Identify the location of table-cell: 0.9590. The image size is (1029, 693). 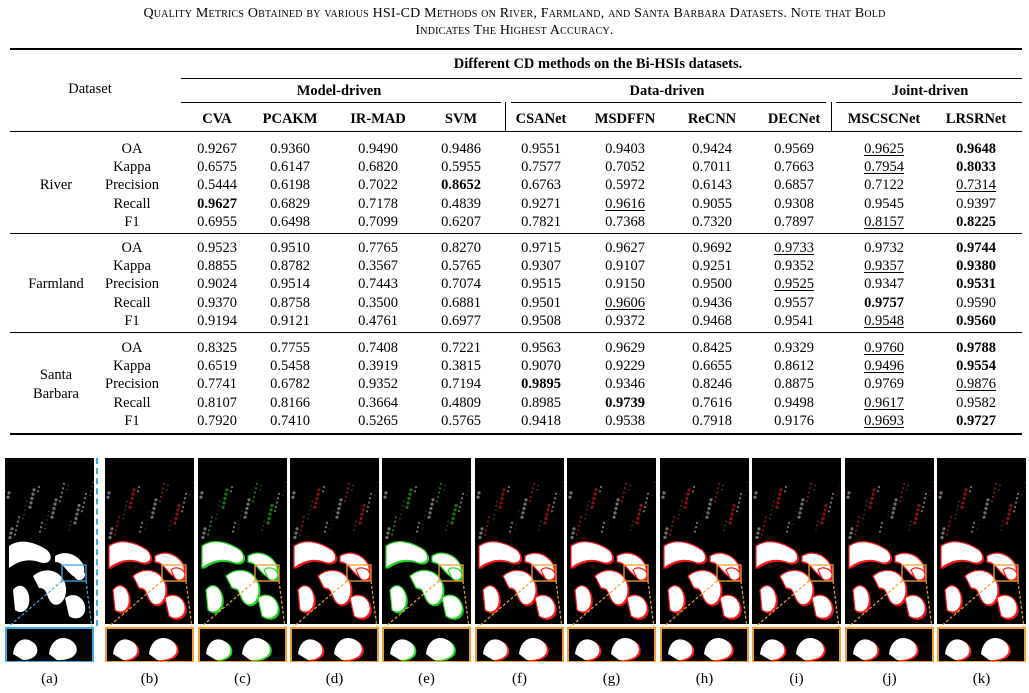
(976, 302).